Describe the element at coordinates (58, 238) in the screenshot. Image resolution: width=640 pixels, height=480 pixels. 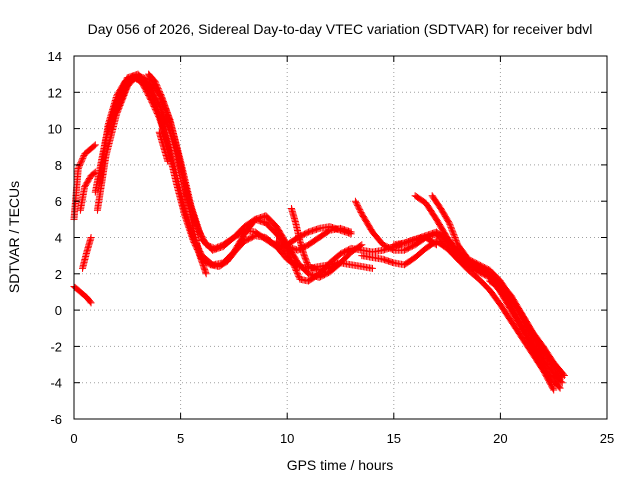
I see `y-tick-label: 4` at that location.